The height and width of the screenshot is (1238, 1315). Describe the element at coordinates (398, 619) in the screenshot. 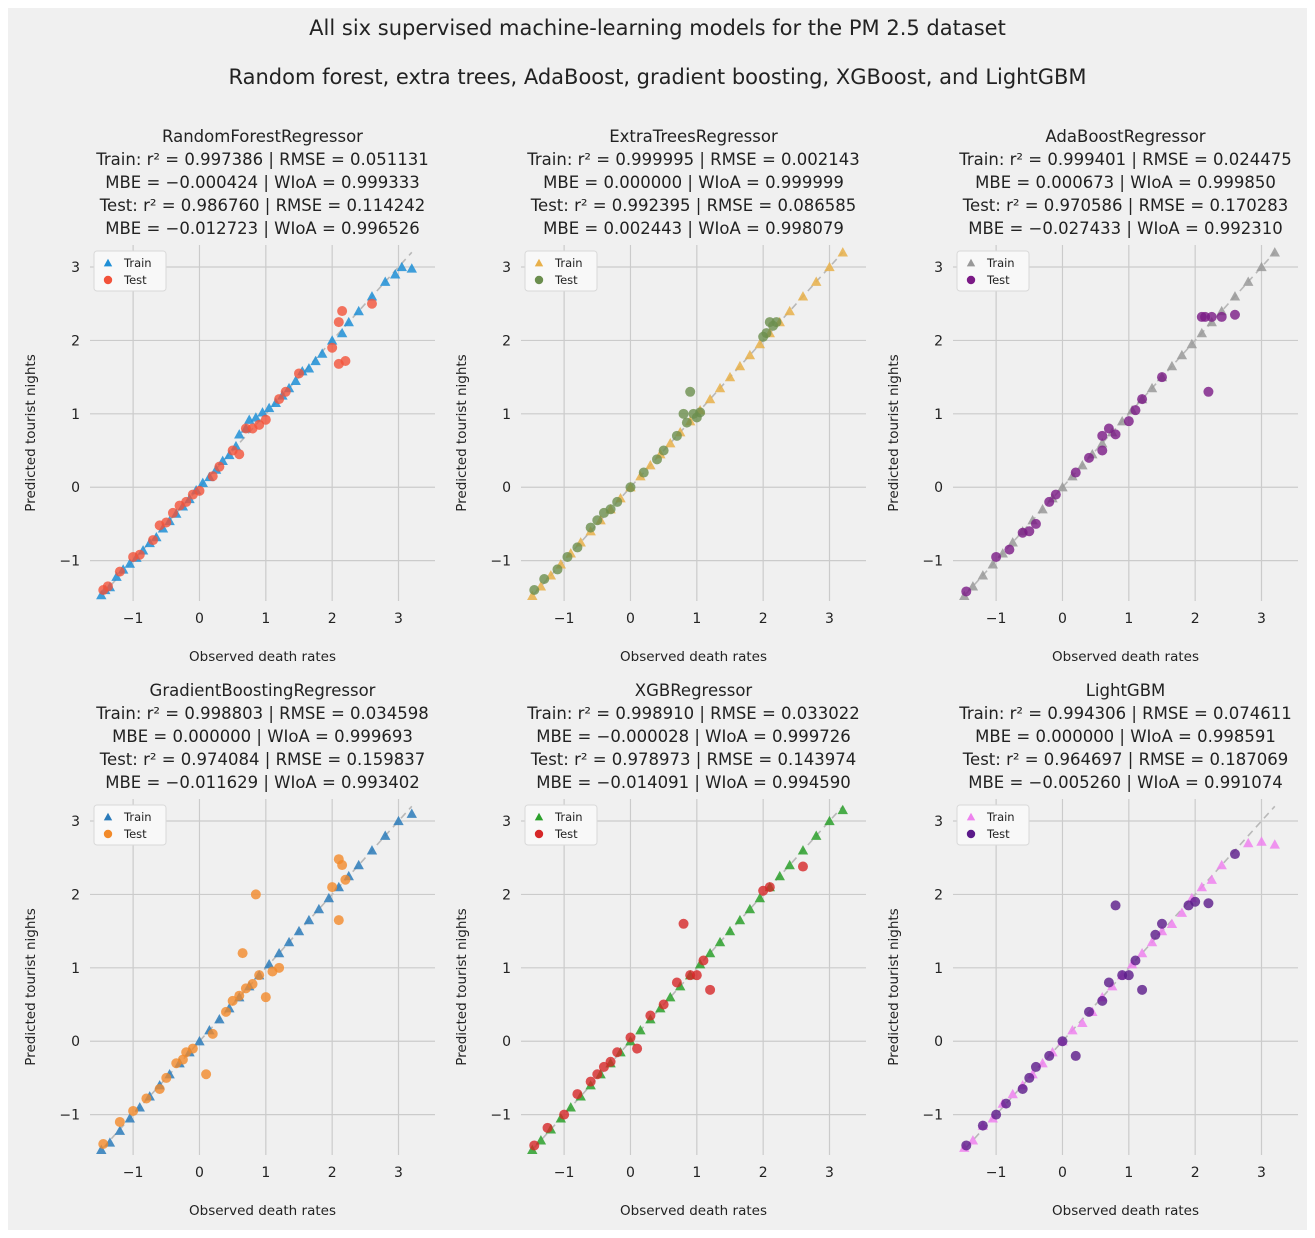

I see `x-tick-label: 3` at that location.